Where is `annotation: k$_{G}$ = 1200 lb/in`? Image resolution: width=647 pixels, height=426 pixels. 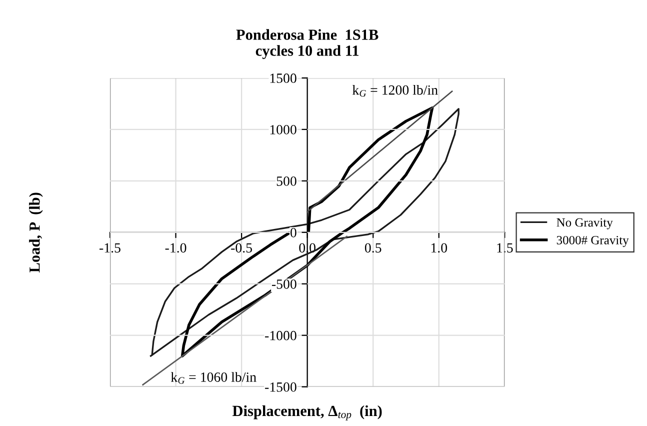
annotation: k$_{G}$ = 1200 lb/in is located at coordinates (395, 90).